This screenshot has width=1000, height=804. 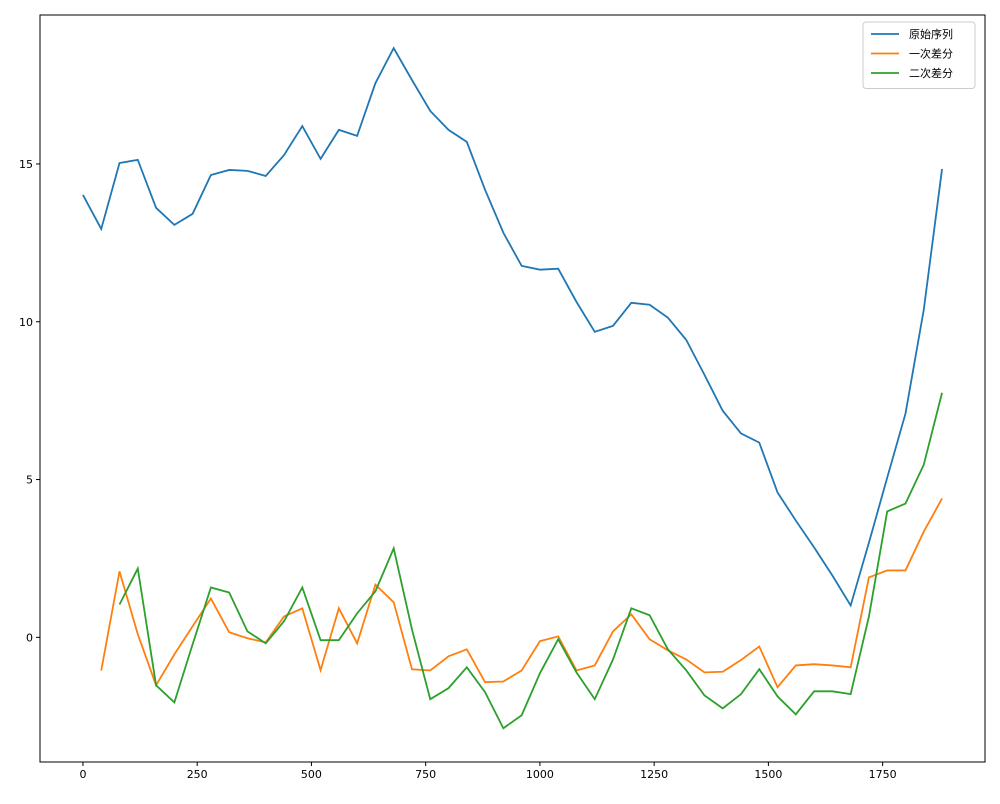 What do you see at coordinates (931, 54) in the screenshot?
I see `legend-label: 一次差分` at bounding box center [931, 54].